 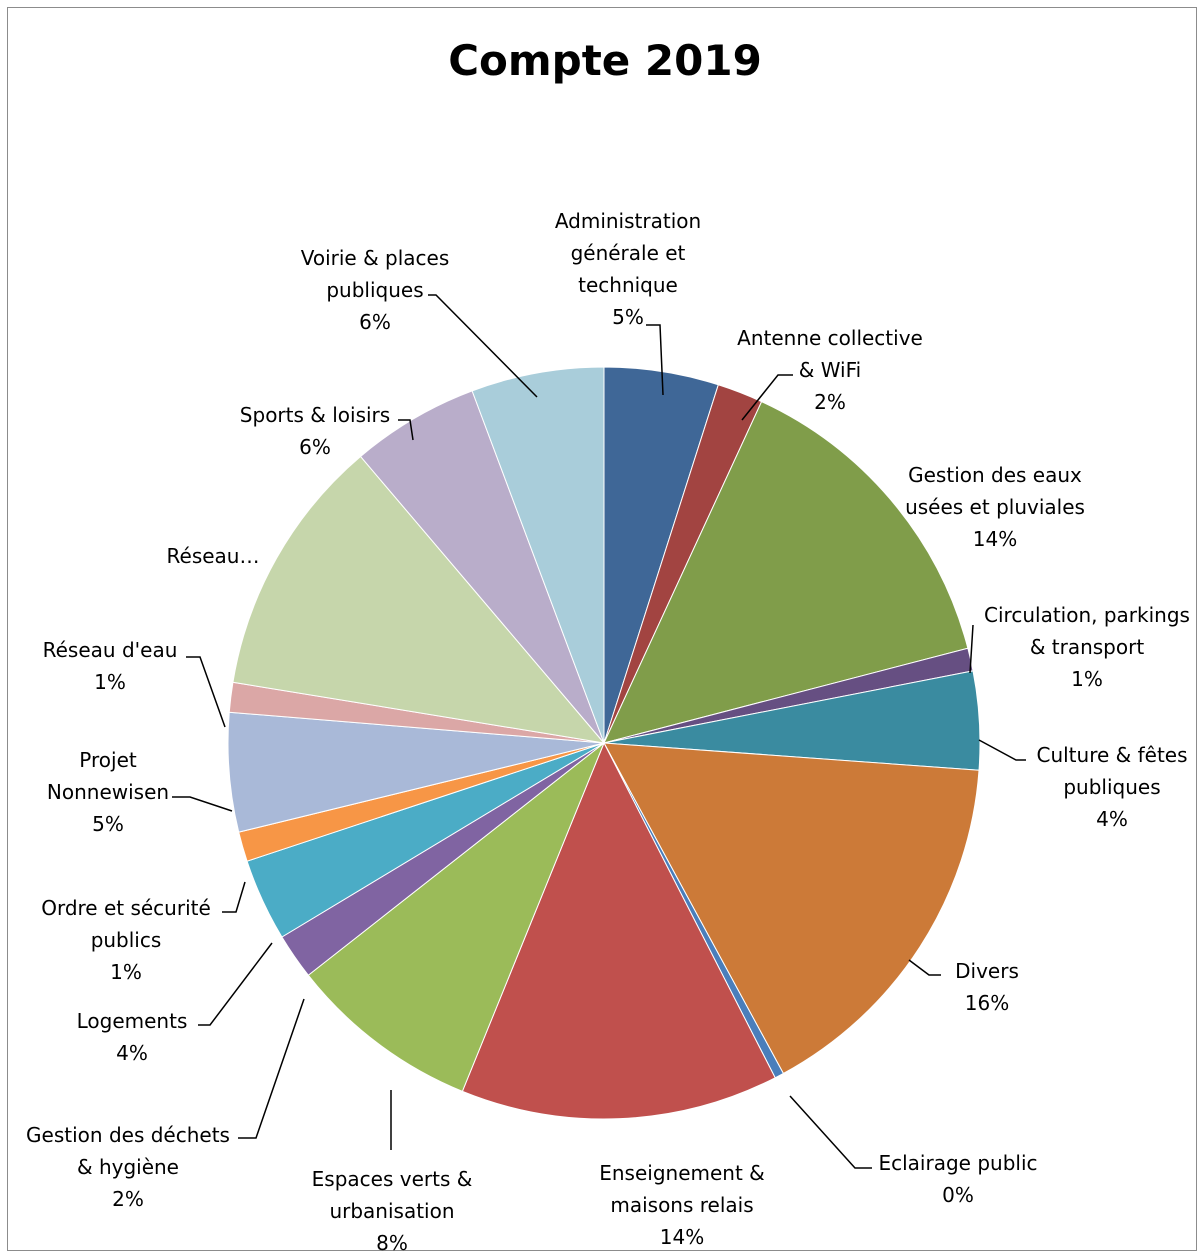 I want to click on slice-label: Eclairage public 0%, so click(x=957, y=1179).